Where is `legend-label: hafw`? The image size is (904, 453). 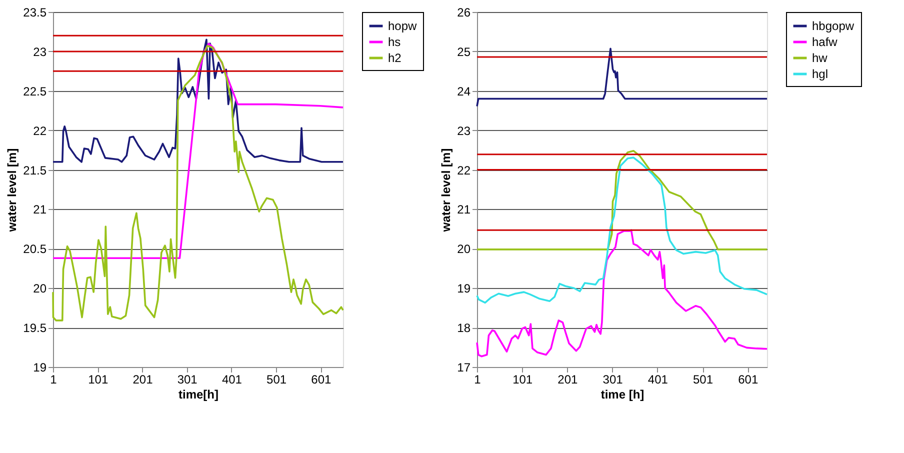
legend-label: hafw is located at coordinates (825, 42).